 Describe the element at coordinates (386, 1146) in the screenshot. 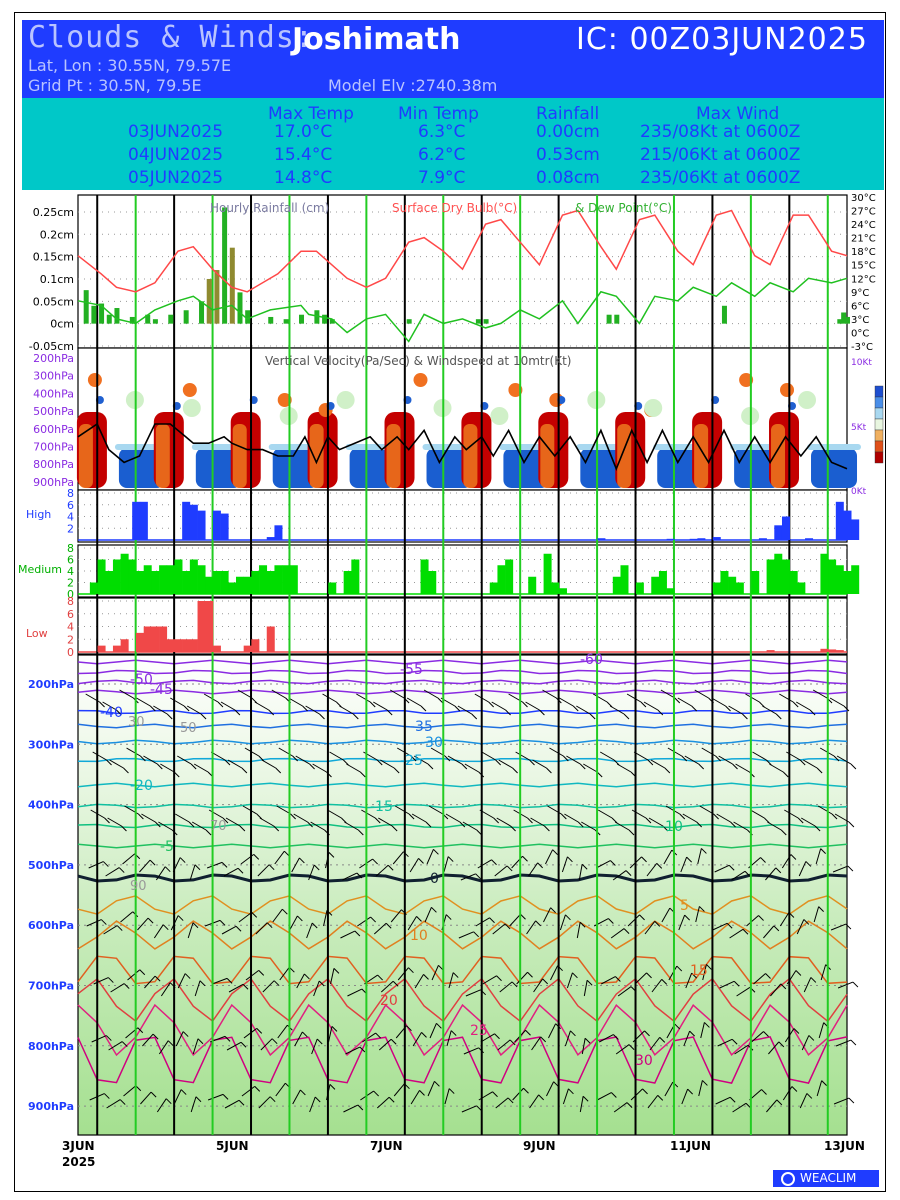

I see `x-tick: 7JUN` at that location.